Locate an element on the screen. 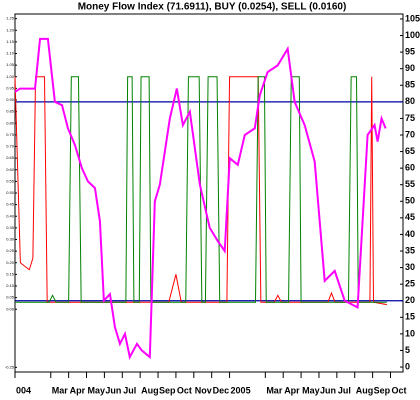  y-tick-label: 1.15 is located at coordinates (10, 41).